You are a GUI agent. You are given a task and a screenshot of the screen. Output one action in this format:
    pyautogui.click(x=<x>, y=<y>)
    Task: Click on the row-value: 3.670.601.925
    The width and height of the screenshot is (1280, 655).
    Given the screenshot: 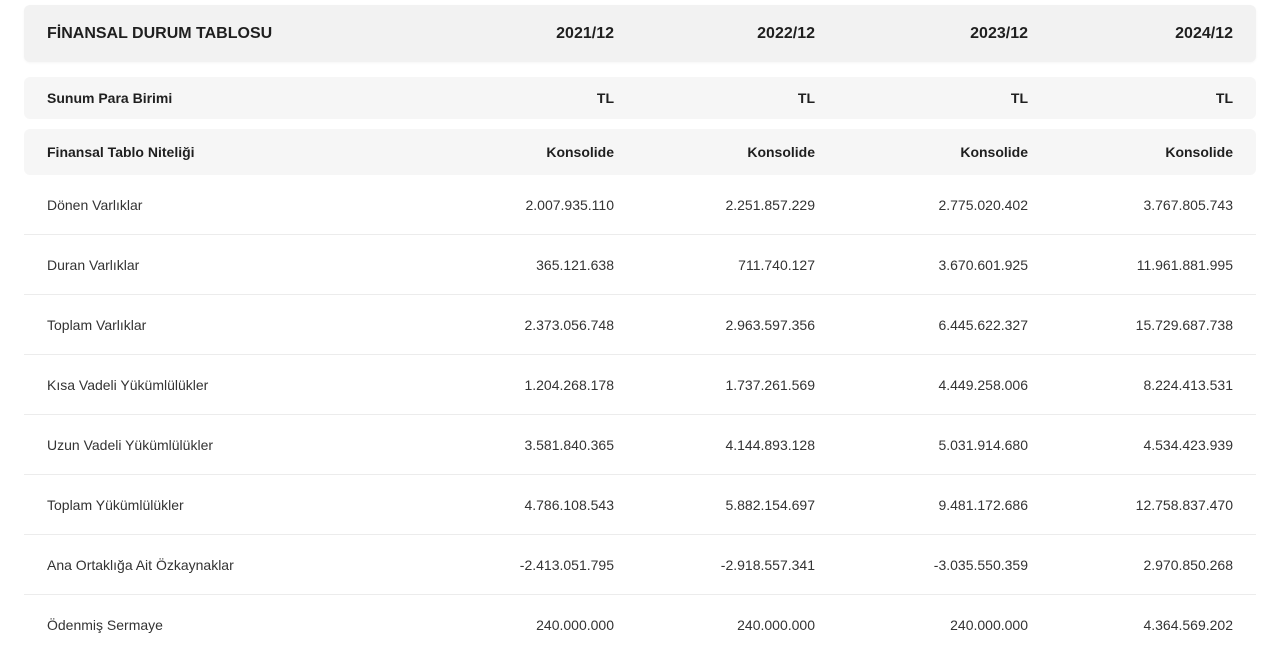 What is the action you would take?
    pyautogui.click(x=983, y=264)
    